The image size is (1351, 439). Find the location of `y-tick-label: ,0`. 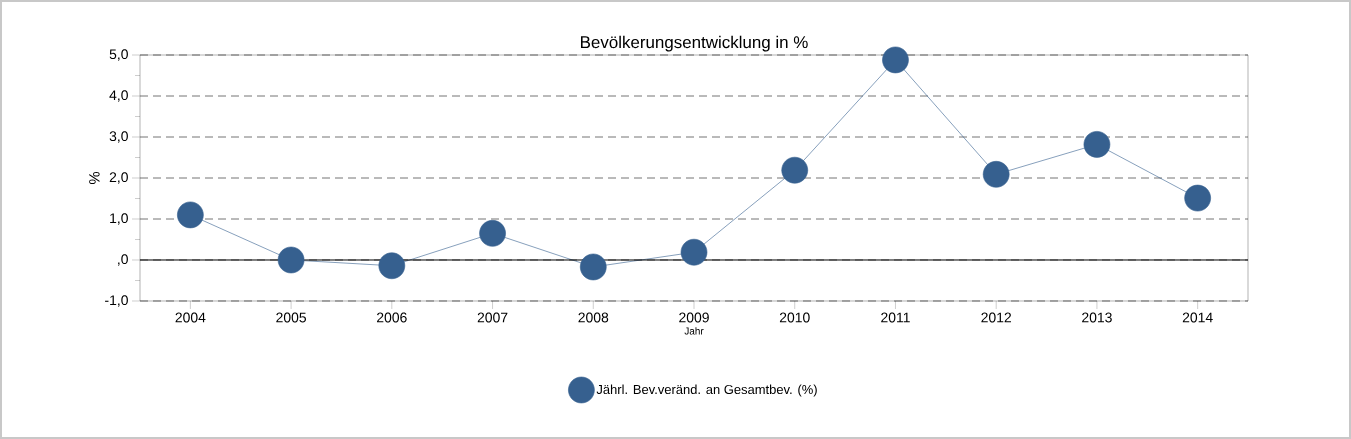

y-tick-label: ,0 is located at coordinates (123, 260).